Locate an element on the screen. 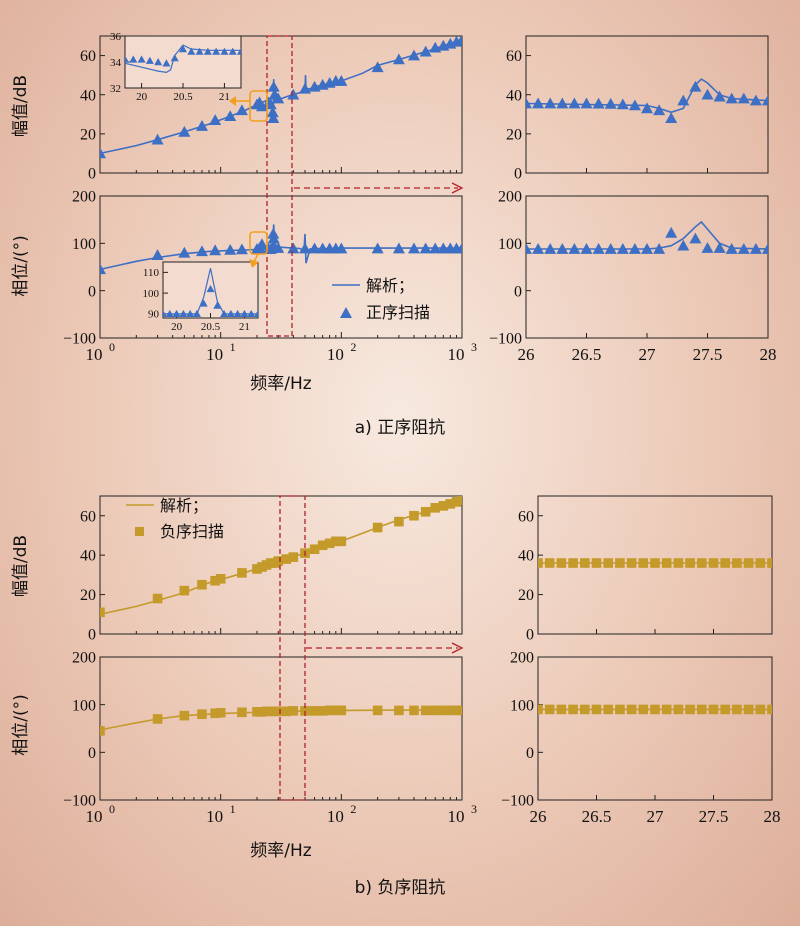 The width and height of the screenshot is (800, 926). ytick-label-a_phase_zoom: 0 is located at coordinates (518, 291).